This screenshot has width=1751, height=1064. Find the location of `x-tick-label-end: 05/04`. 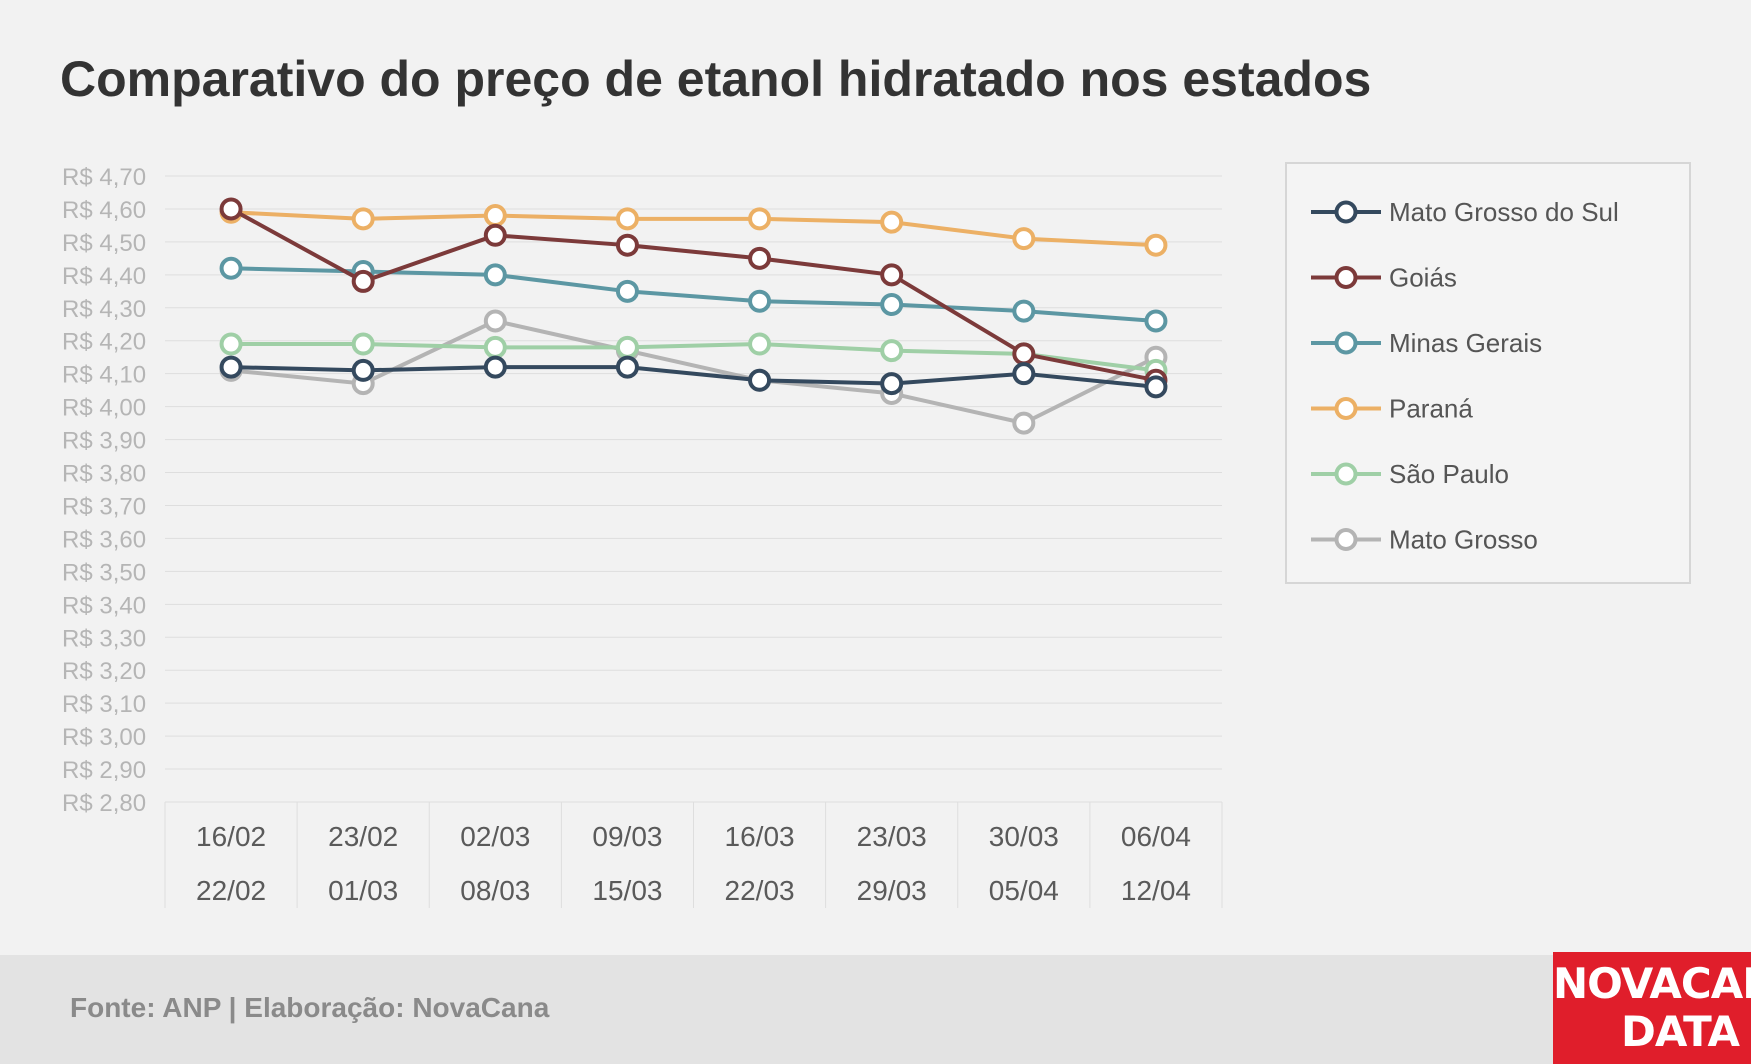

x-tick-label-end: 05/04 is located at coordinates (1024, 890).